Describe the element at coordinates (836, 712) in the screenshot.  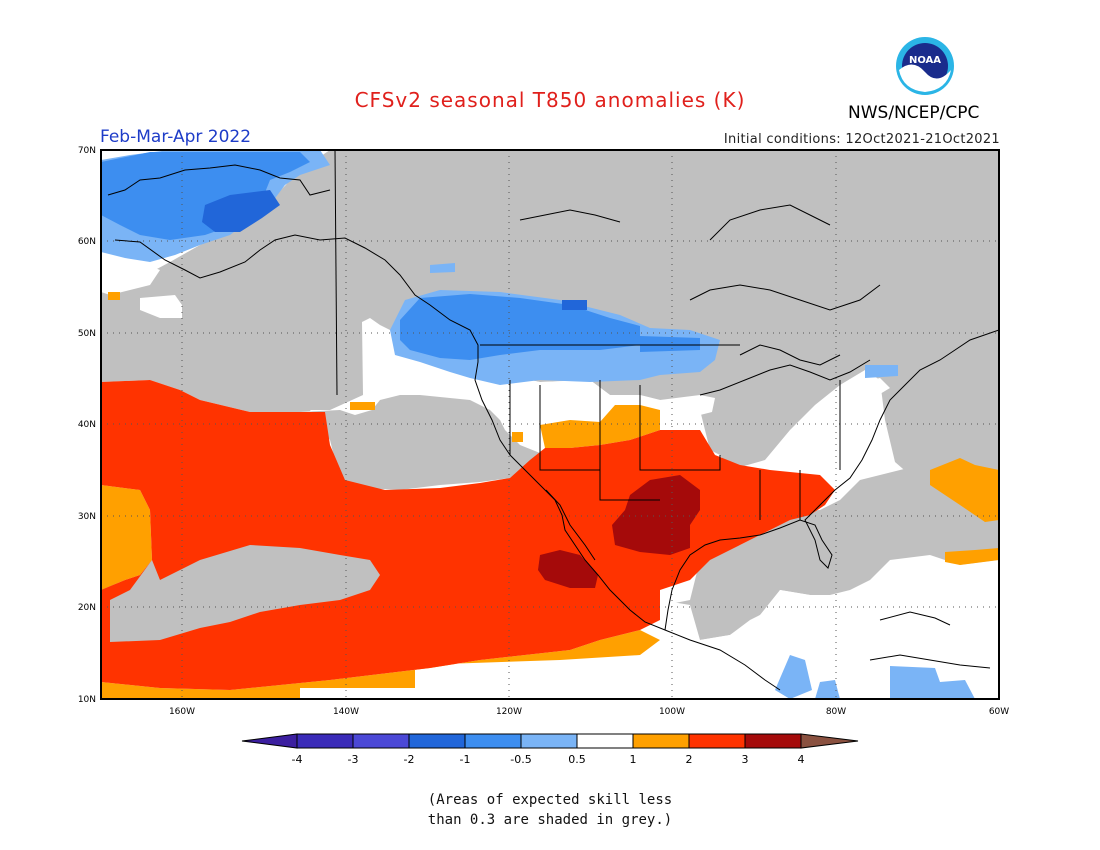
I see `lon-label-80w: 80W` at that location.